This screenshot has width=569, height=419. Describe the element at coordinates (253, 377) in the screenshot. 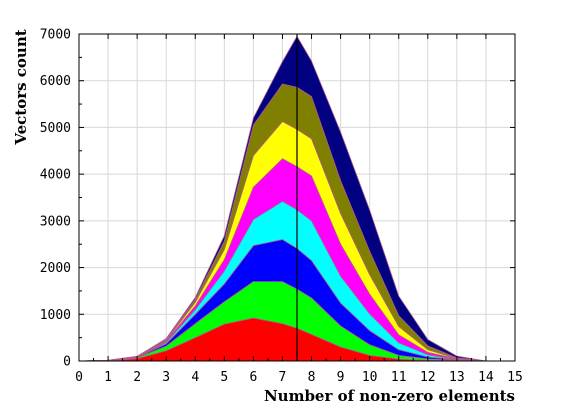

I see `x-tick-label: 6` at that location.